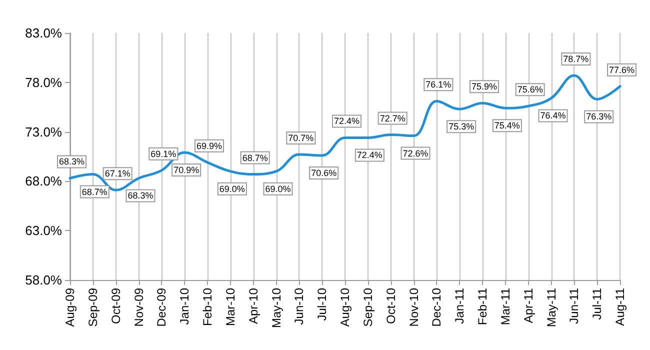 The height and width of the screenshot is (350, 650). What do you see at coordinates (574, 306) in the screenshot?
I see `x-tick-label: Jun-11` at bounding box center [574, 306].